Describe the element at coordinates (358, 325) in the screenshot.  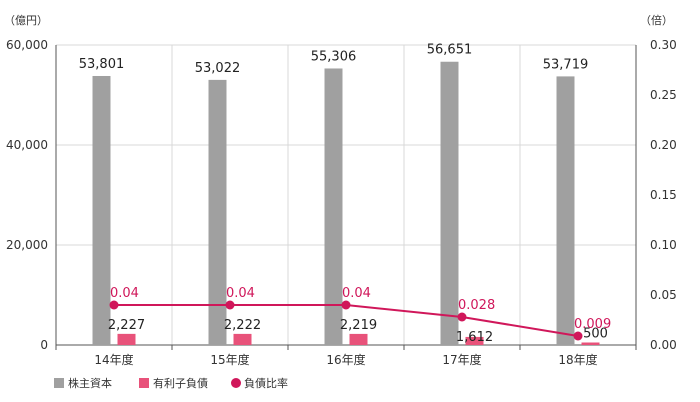
I see `data-label-debt: 2,219` at that location.